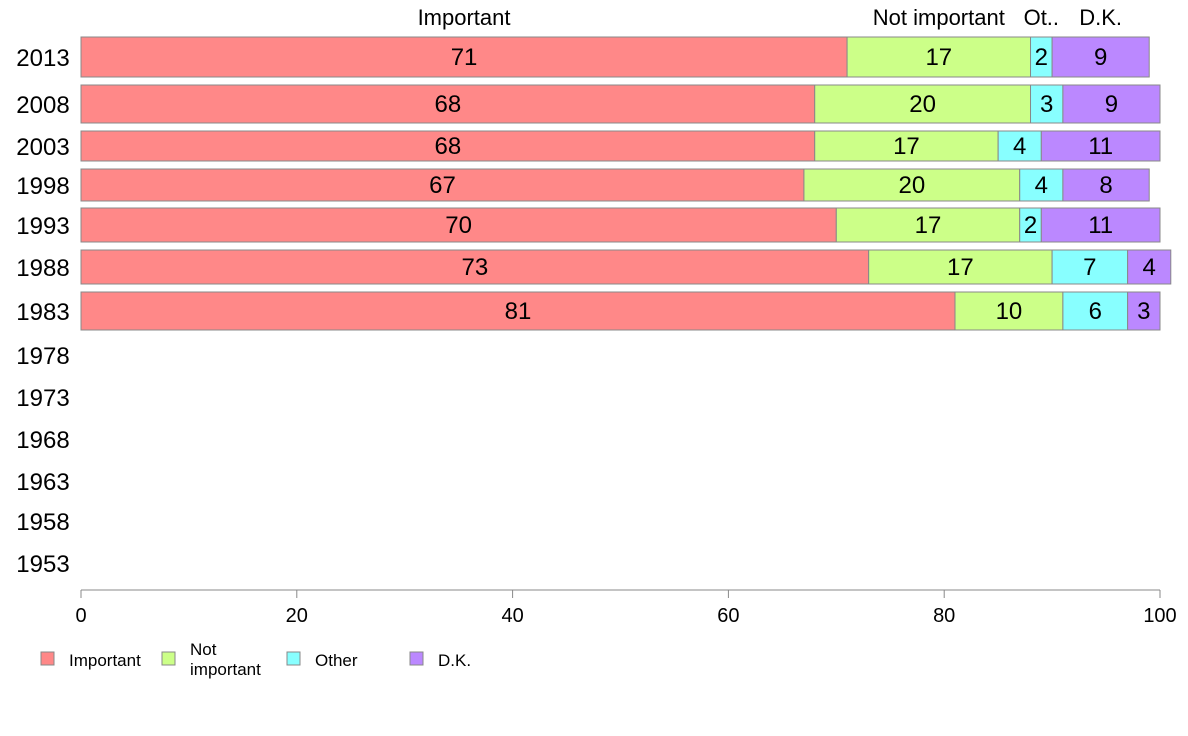 Image resolution: width=1188 pixels, height=736 pixels. What do you see at coordinates (1041, 17) in the screenshot?
I see `series-header-other: Ot..` at bounding box center [1041, 17].